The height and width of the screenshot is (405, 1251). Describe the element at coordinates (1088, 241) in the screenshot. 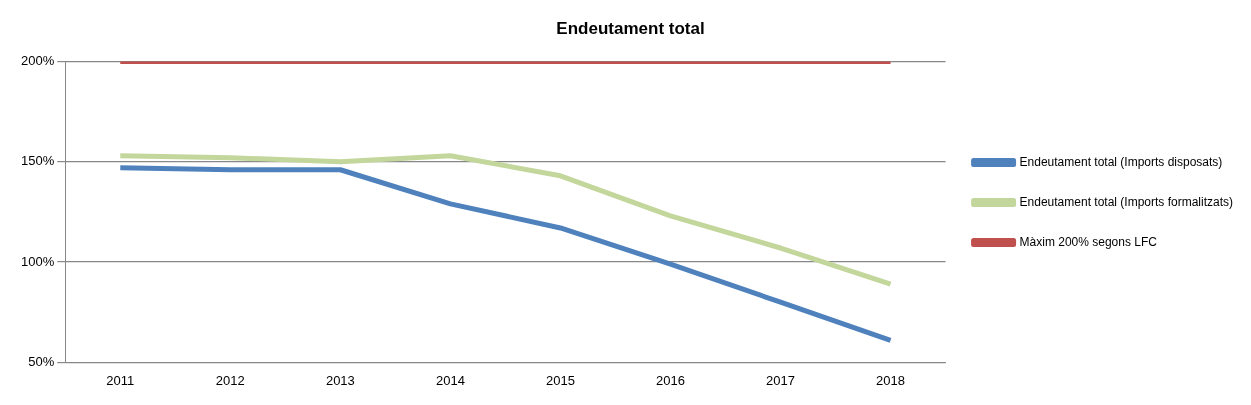

I see `legend-label: Màxim 200% segons LFC` at that location.